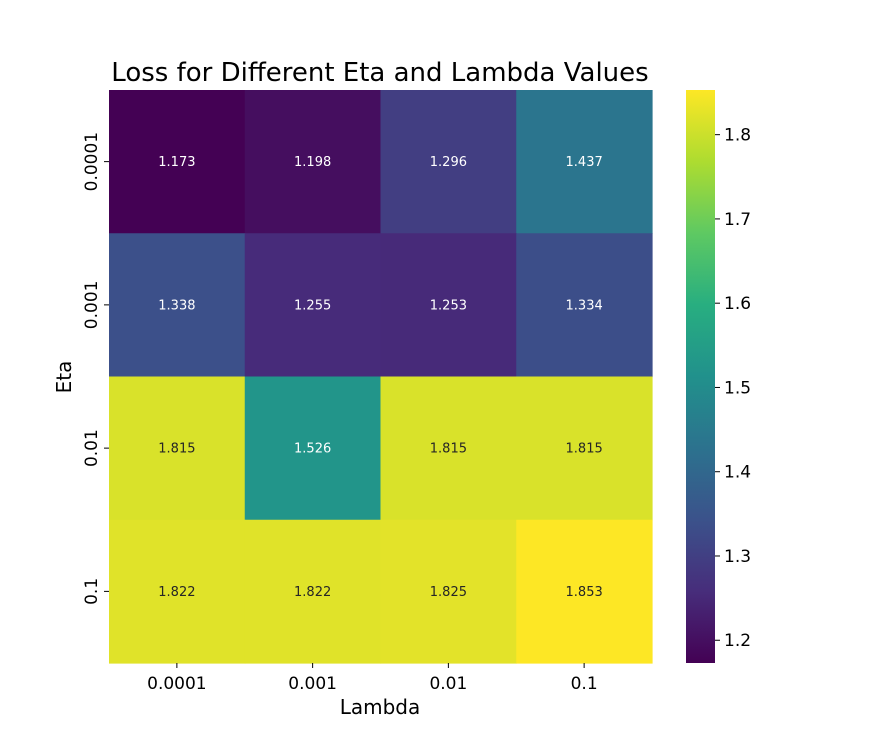 The image size is (875, 746). I want to click on cell-value-label: 1.437, so click(584, 162).